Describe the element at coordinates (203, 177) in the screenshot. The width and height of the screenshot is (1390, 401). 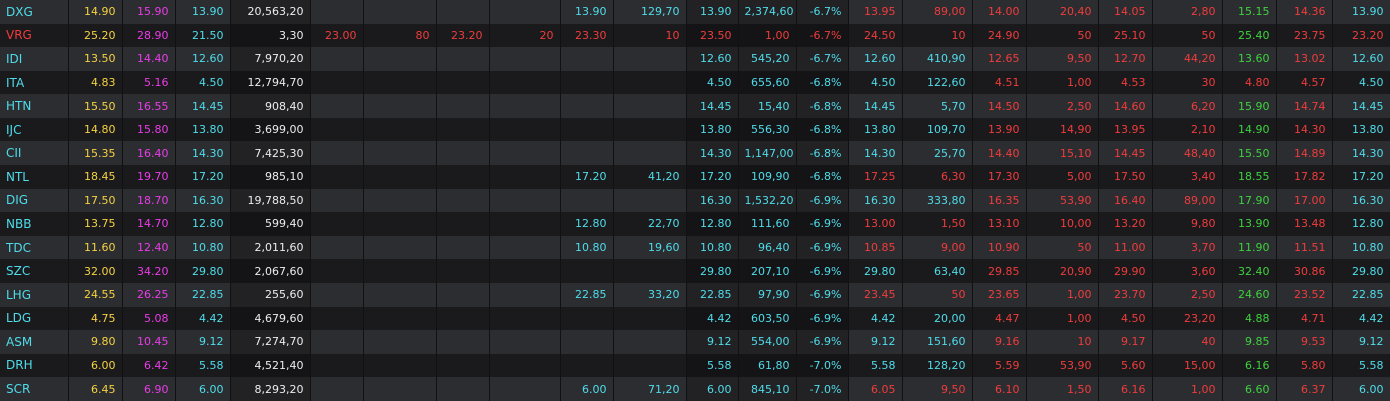
I see `cell: 17.20` at that location.